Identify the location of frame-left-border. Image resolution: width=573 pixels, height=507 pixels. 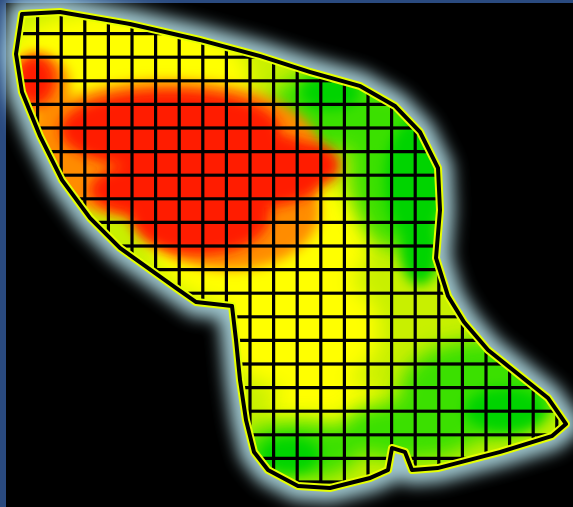
(3, 253).